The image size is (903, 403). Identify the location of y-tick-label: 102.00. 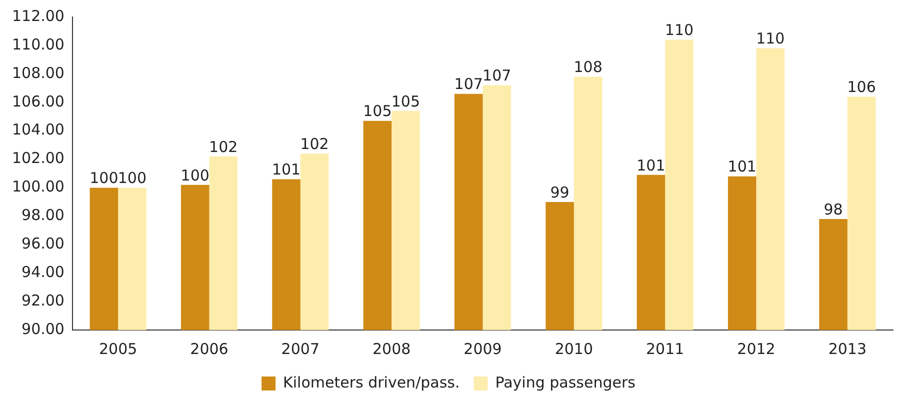
(38, 158).